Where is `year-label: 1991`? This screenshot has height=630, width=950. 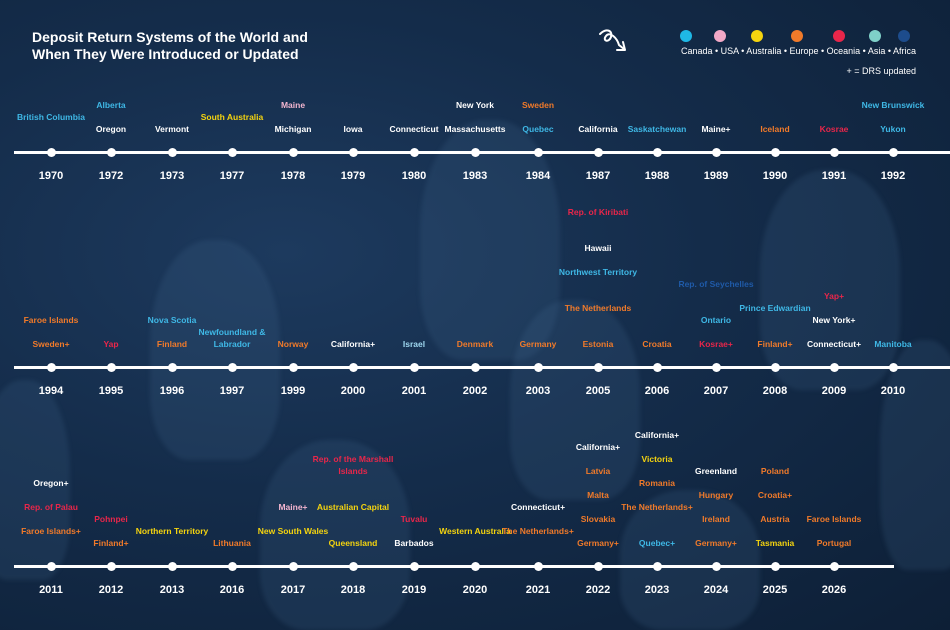 year-label: 1991 is located at coordinates (834, 176).